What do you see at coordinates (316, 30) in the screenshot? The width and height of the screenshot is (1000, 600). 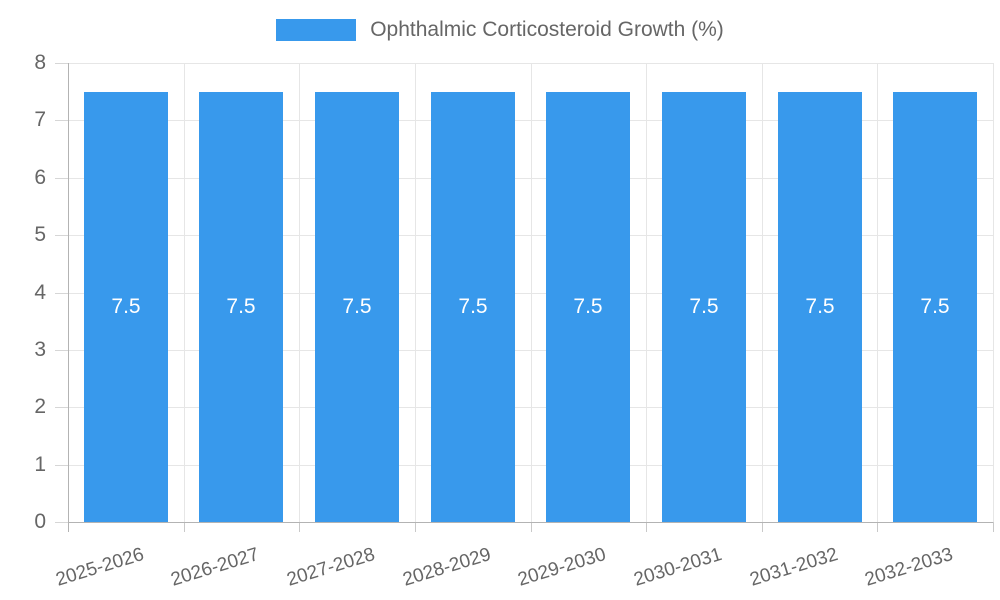 I see `legend-swatch` at bounding box center [316, 30].